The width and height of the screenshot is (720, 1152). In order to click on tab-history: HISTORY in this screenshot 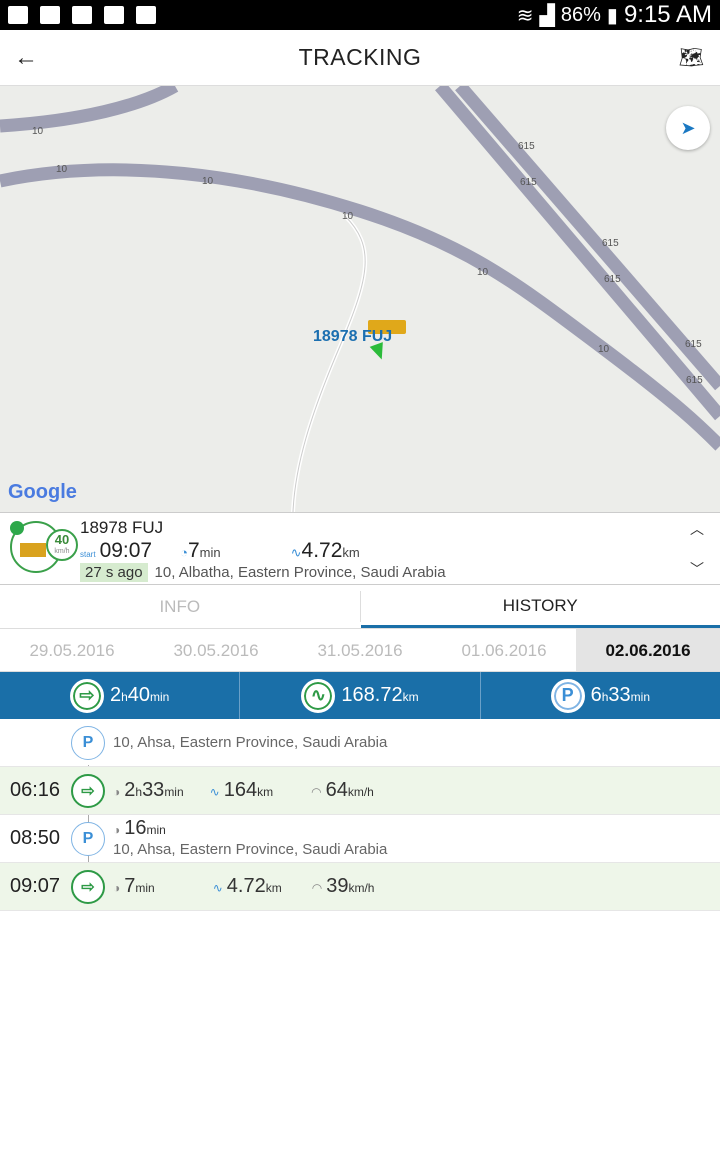, I will do `click(540, 606)`.